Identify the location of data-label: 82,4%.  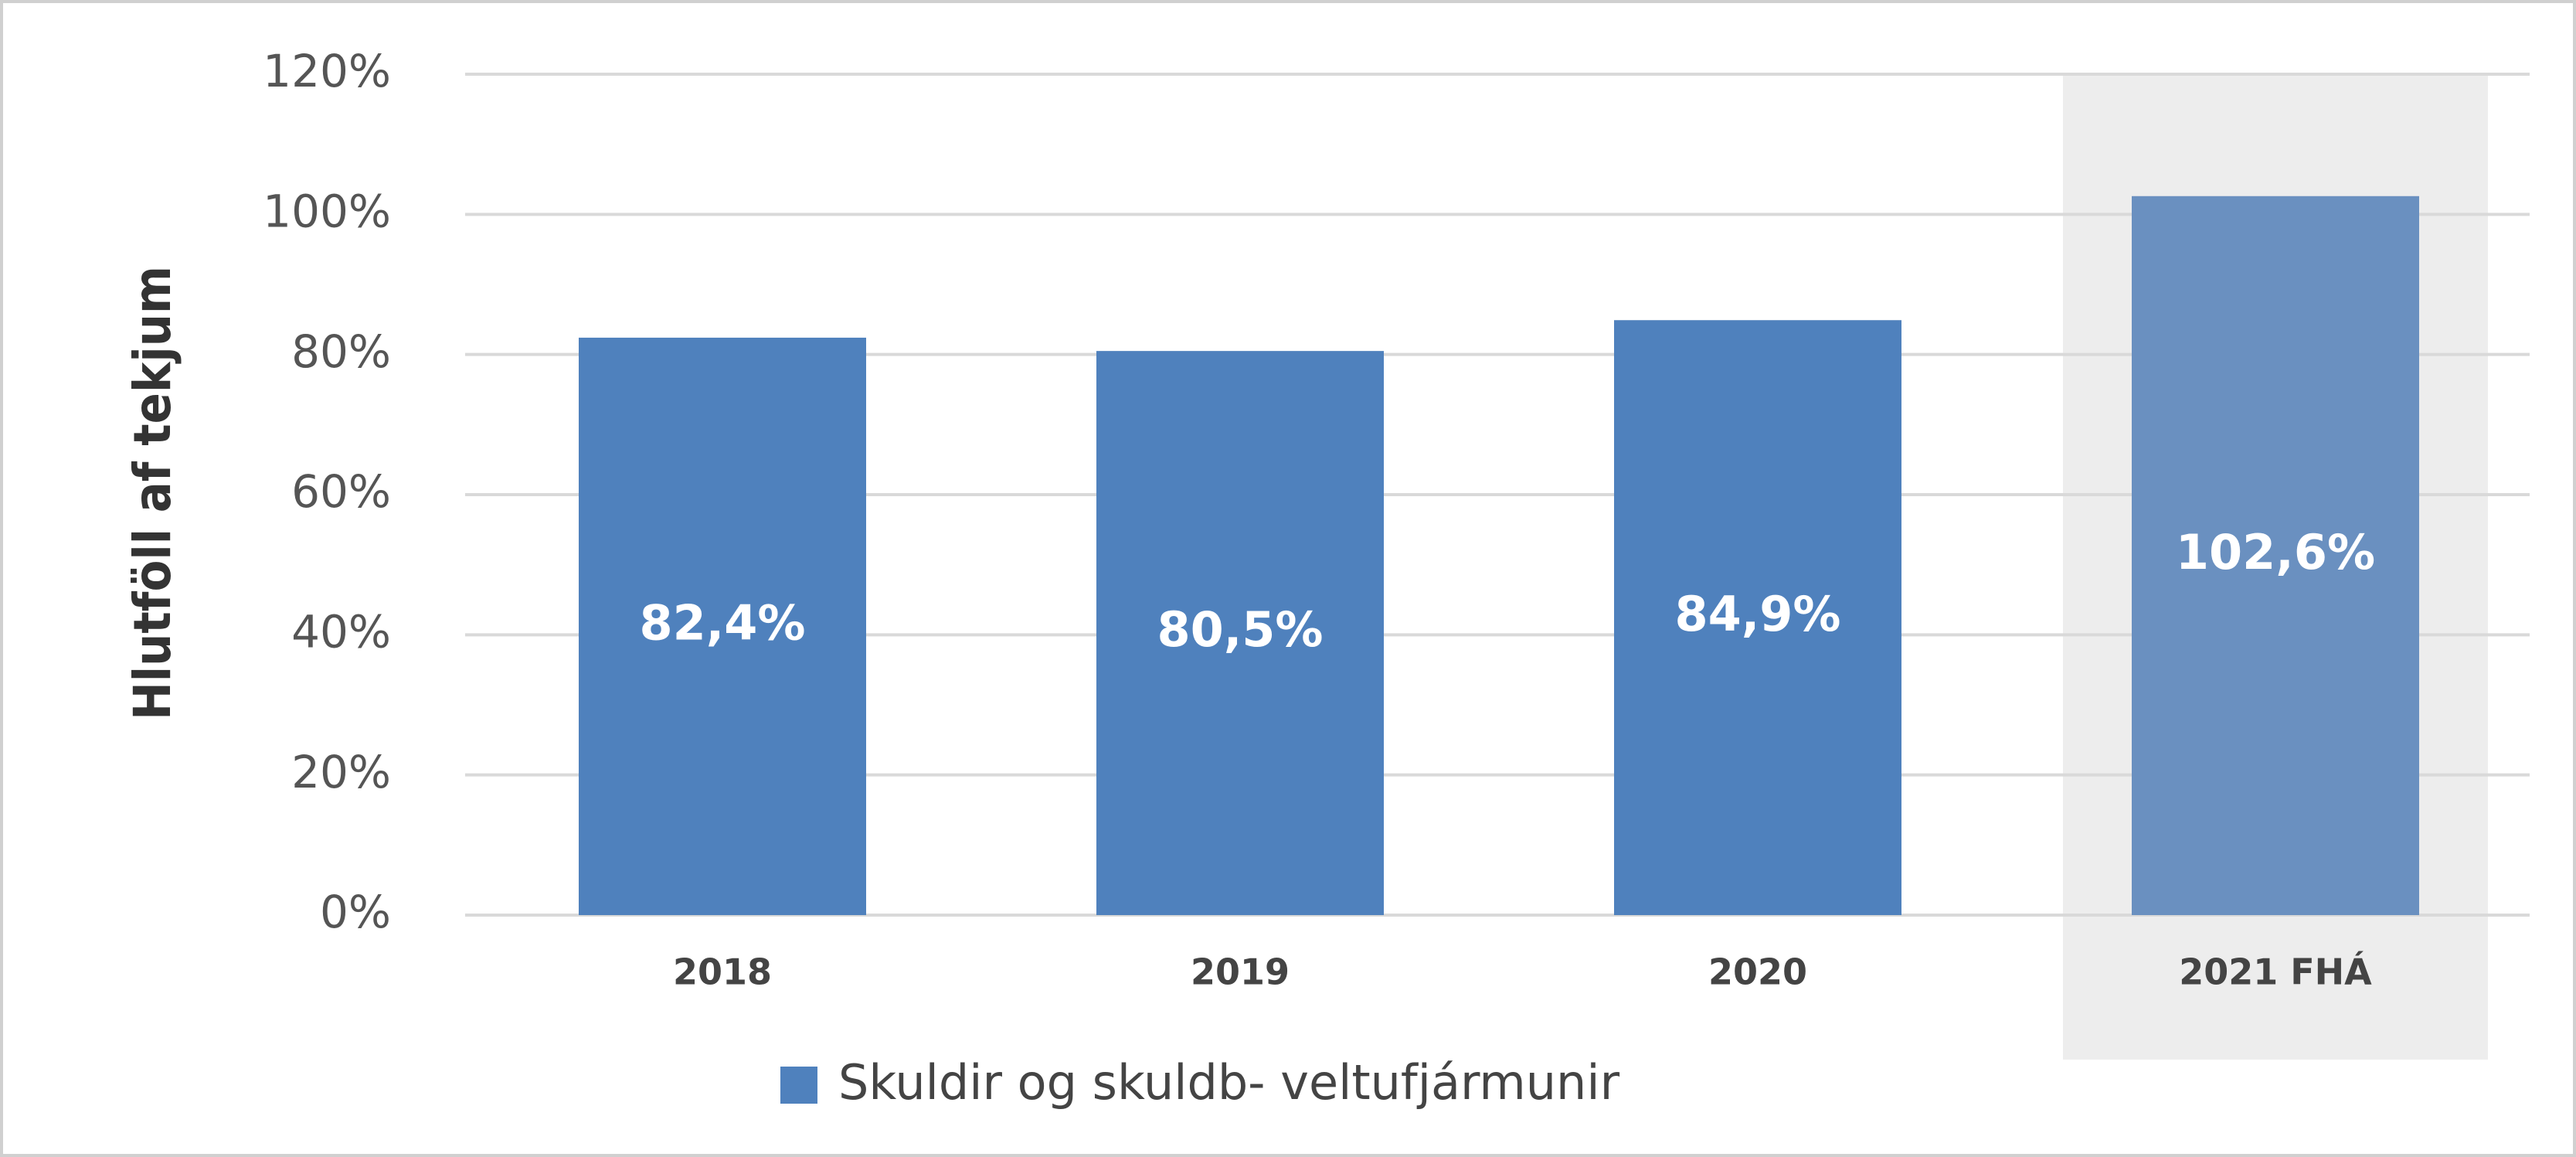
(722, 623).